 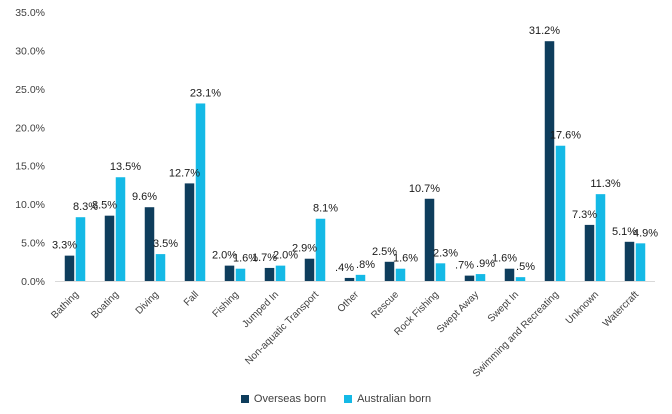 What do you see at coordinates (104, 206) in the screenshot?
I see `data-label-overseas-born: 8.5%` at bounding box center [104, 206].